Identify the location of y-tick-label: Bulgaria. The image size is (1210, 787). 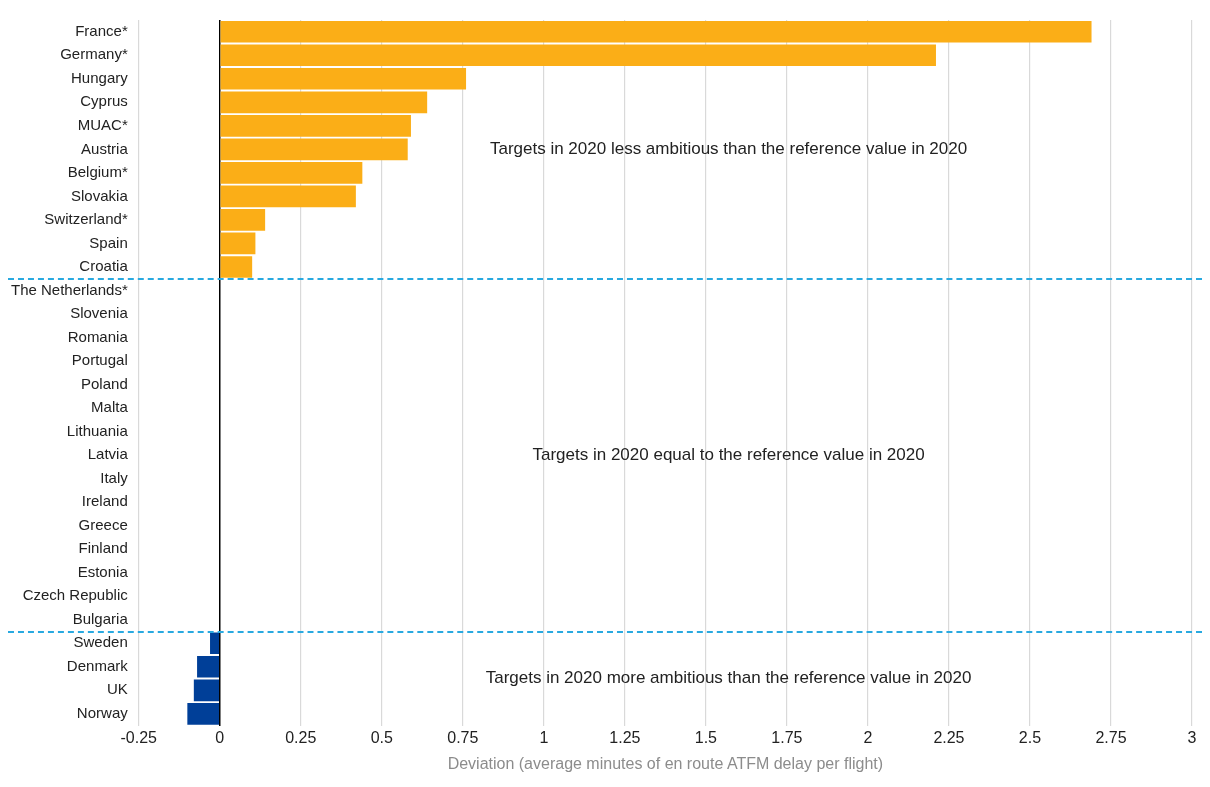
(100, 618).